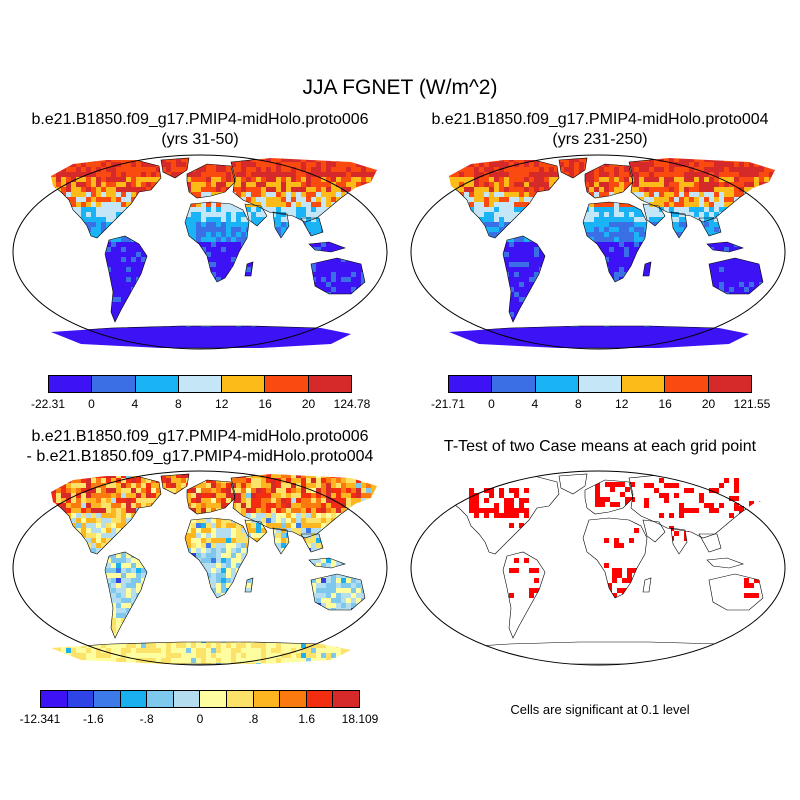 The width and height of the screenshot is (800, 800). What do you see at coordinates (222, 404) in the screenshot?
I see `colorbar-tl-tick-label: 12` at bounding box center [222, 404].